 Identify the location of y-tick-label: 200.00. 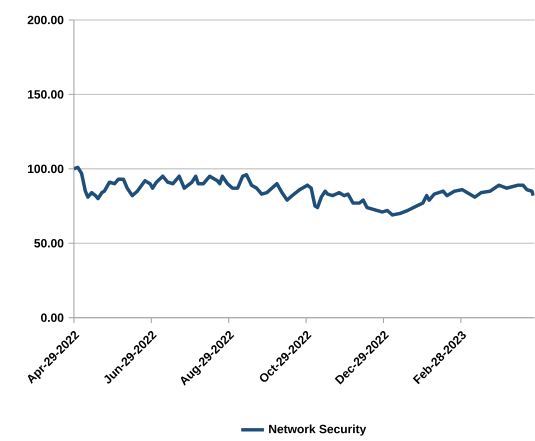
(46, 20).